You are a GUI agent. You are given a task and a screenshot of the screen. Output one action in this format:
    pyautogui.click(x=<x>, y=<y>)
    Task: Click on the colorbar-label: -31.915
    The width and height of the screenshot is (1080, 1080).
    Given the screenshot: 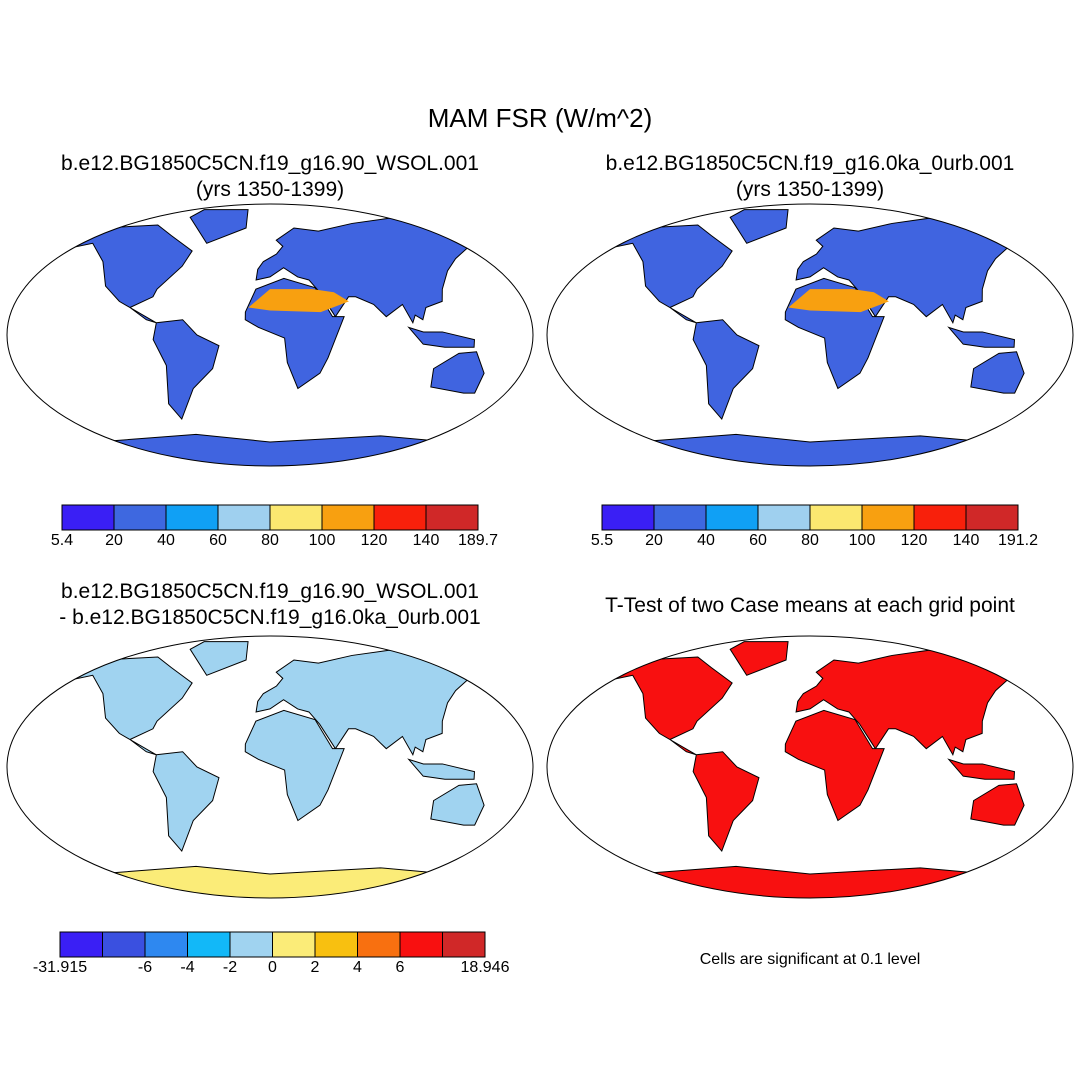 What is the action you would take?
    pyautogui.click(x=60, y=967)
    